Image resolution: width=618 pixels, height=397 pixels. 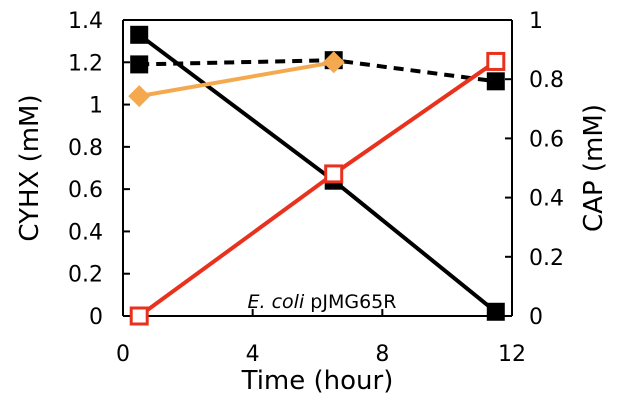 What do you see at coordinates (536, 317) in the screenshot?
I see `y-tick-label-right: 0` at bounding box center [536, 317].